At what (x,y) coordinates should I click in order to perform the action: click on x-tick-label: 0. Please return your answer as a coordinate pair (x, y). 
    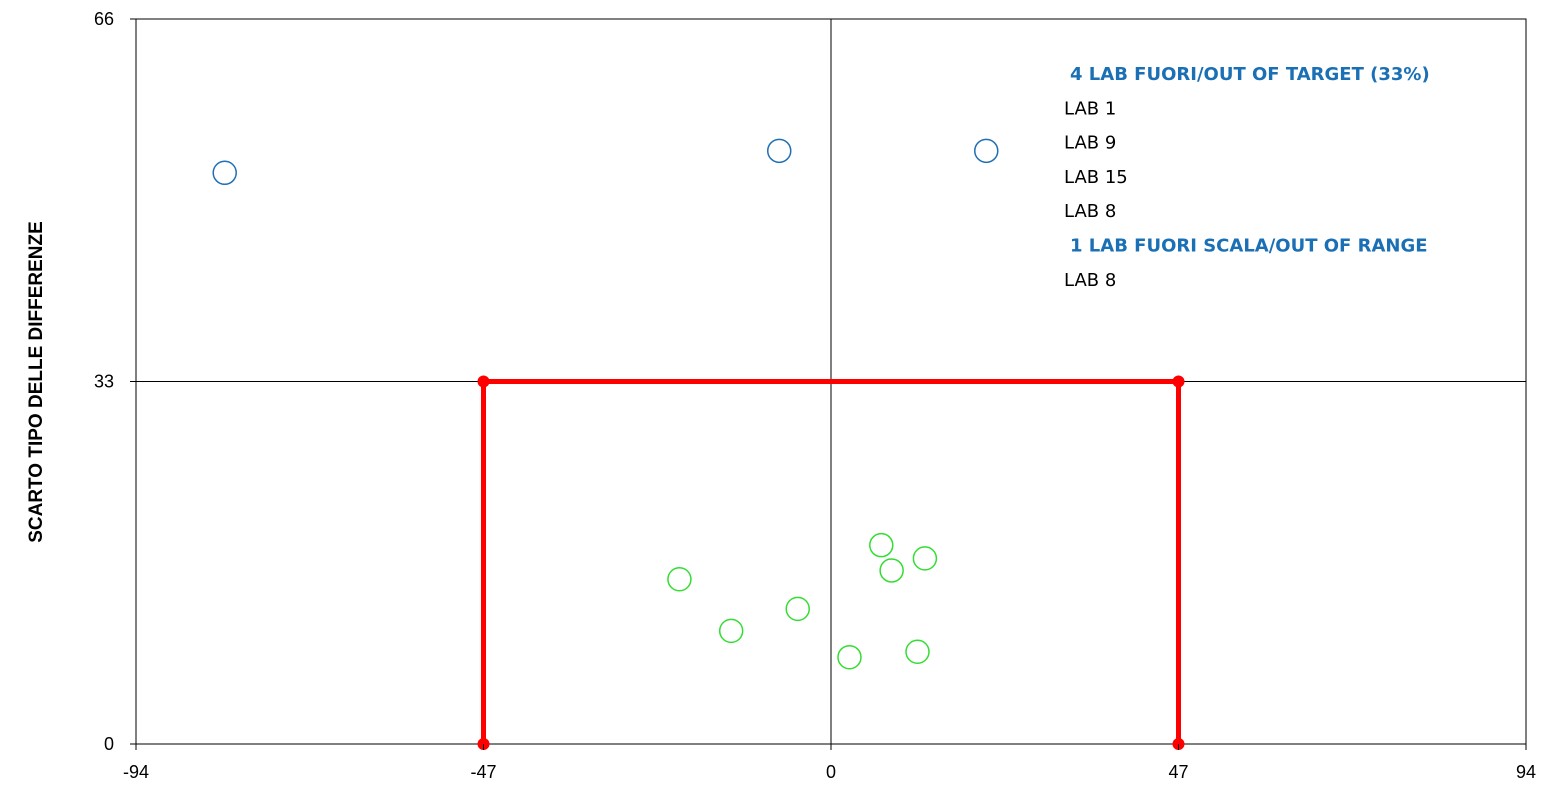
    Looking at the image, I should click on (831, 772).